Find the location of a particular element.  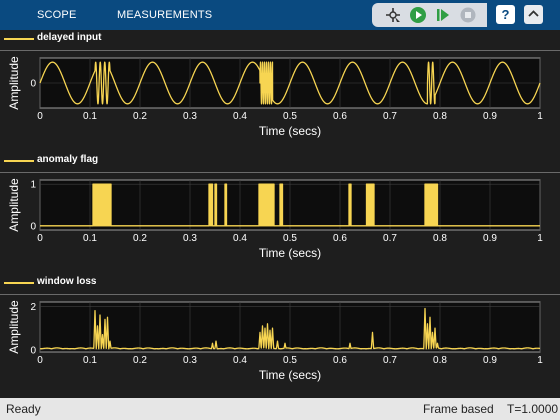

sim-time: T=1.0000 is located at coordinates (533, 409).